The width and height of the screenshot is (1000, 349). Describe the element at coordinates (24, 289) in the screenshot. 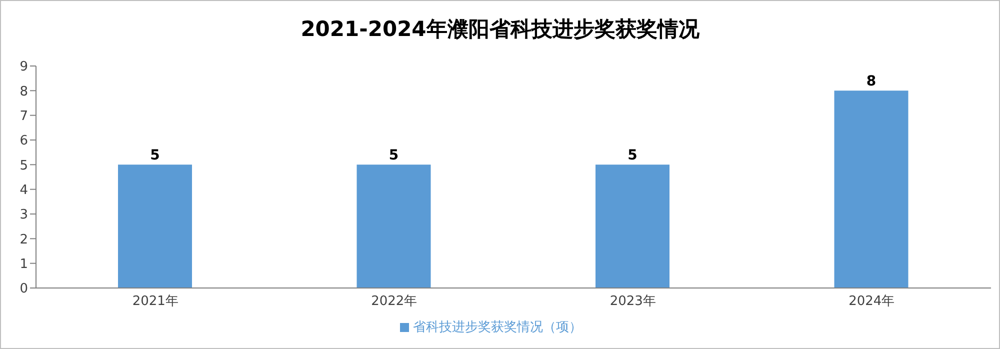

I see `y-tick-label: 0` at that location.